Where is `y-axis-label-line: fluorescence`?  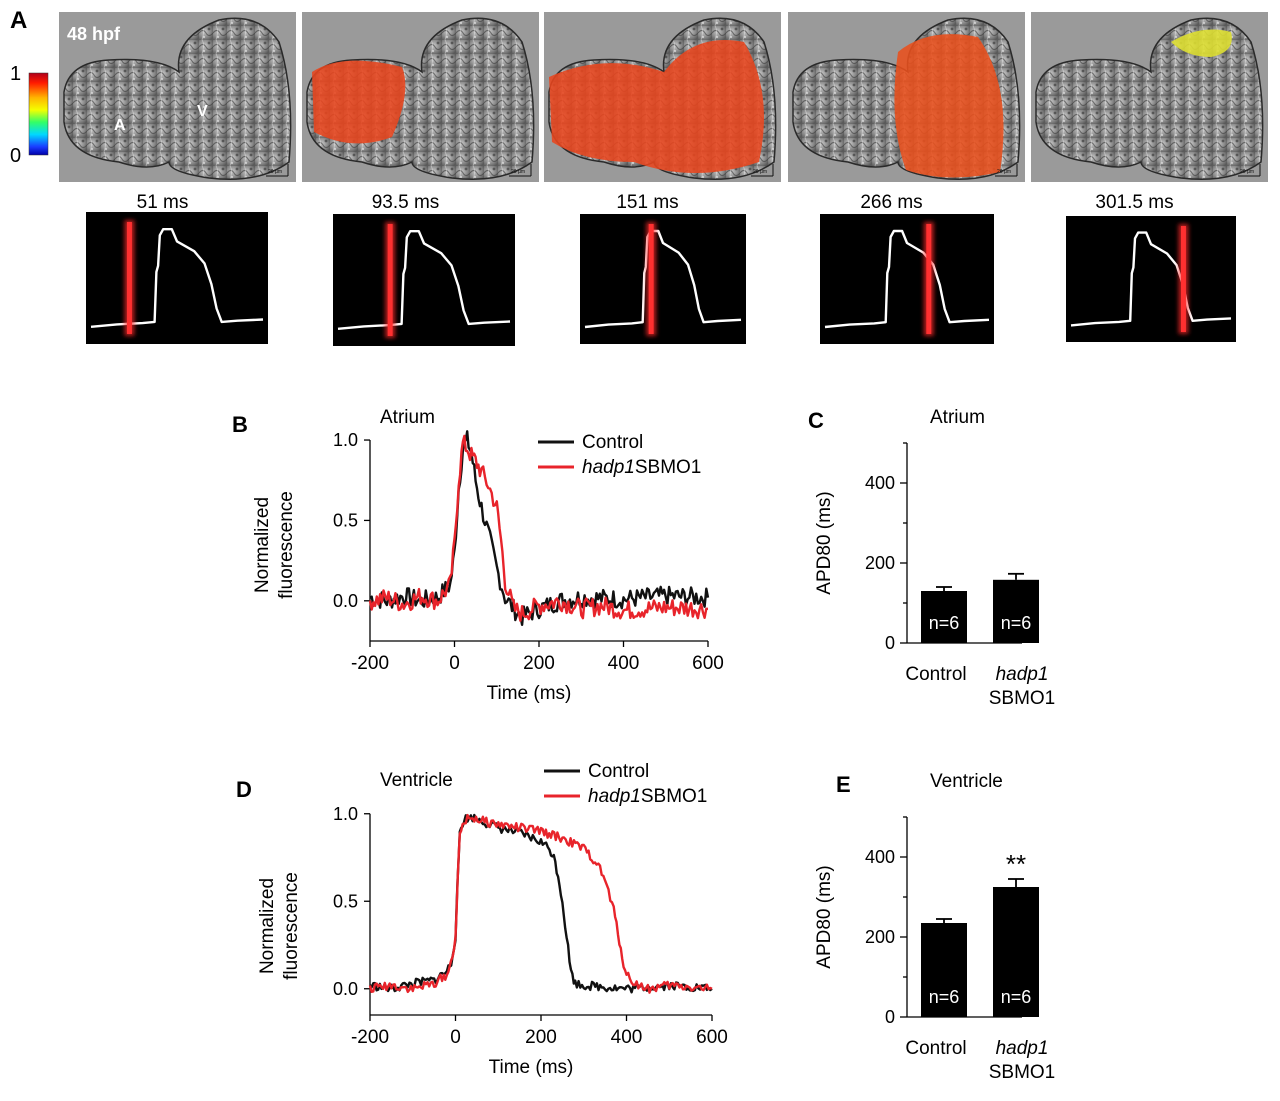
y-axis-label-line: fluorescence is located at coordinates (286, 545).